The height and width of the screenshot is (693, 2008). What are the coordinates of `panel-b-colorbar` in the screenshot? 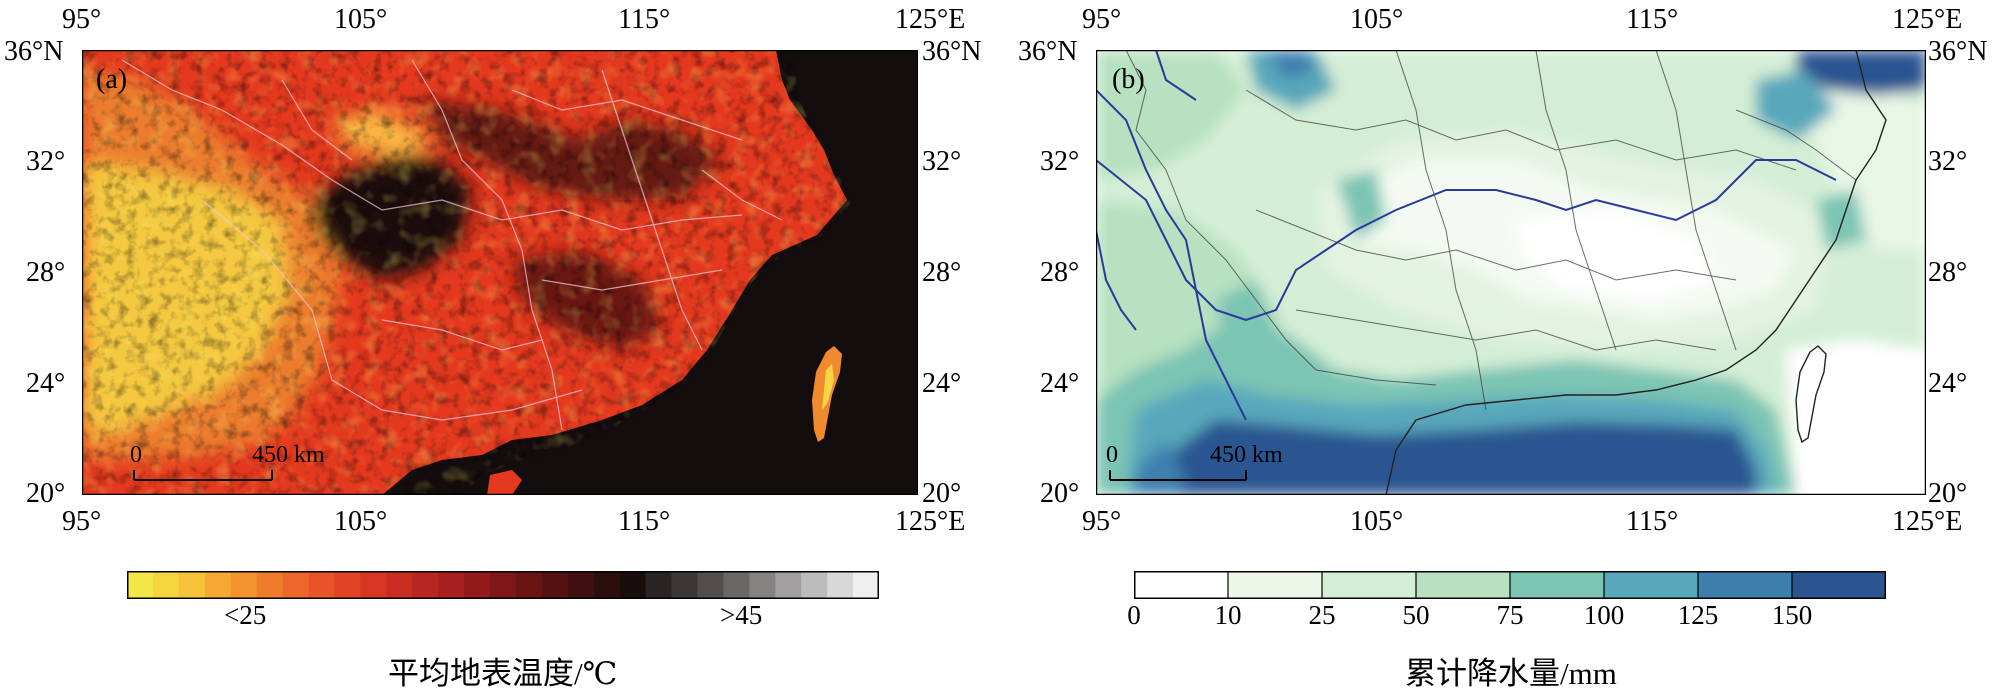 It's located at (1510, 585).